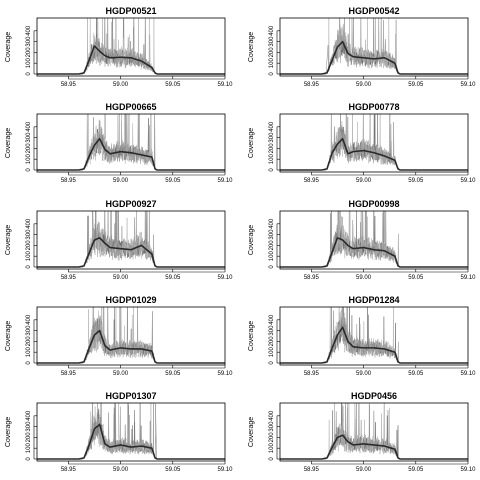  What do you see at coordinates (130, 396) in the screenshot?
I see `panel-title: HGDP01307` at bounding box center [130, 396].